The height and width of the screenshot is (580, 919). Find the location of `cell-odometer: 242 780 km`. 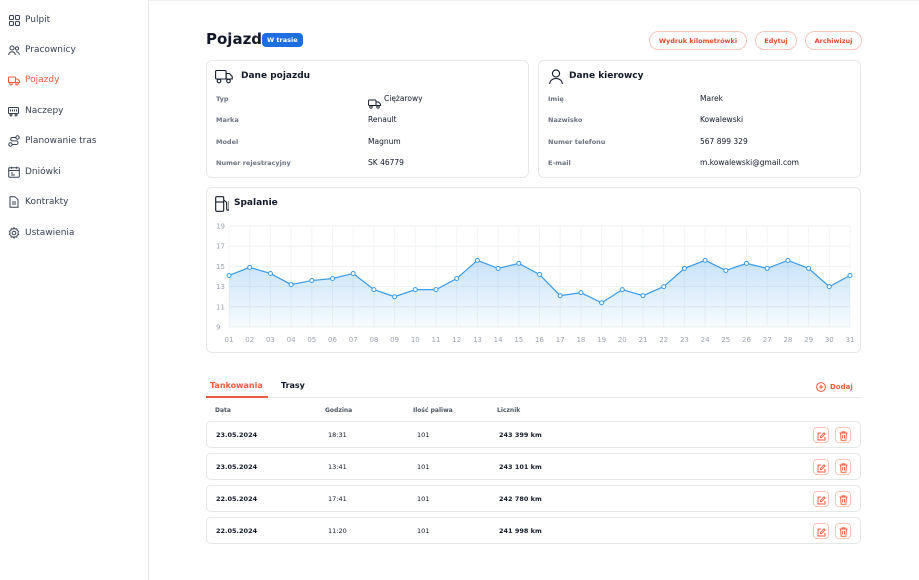

cell-odometer: 242 780 km is located at coordinates (520, 499).